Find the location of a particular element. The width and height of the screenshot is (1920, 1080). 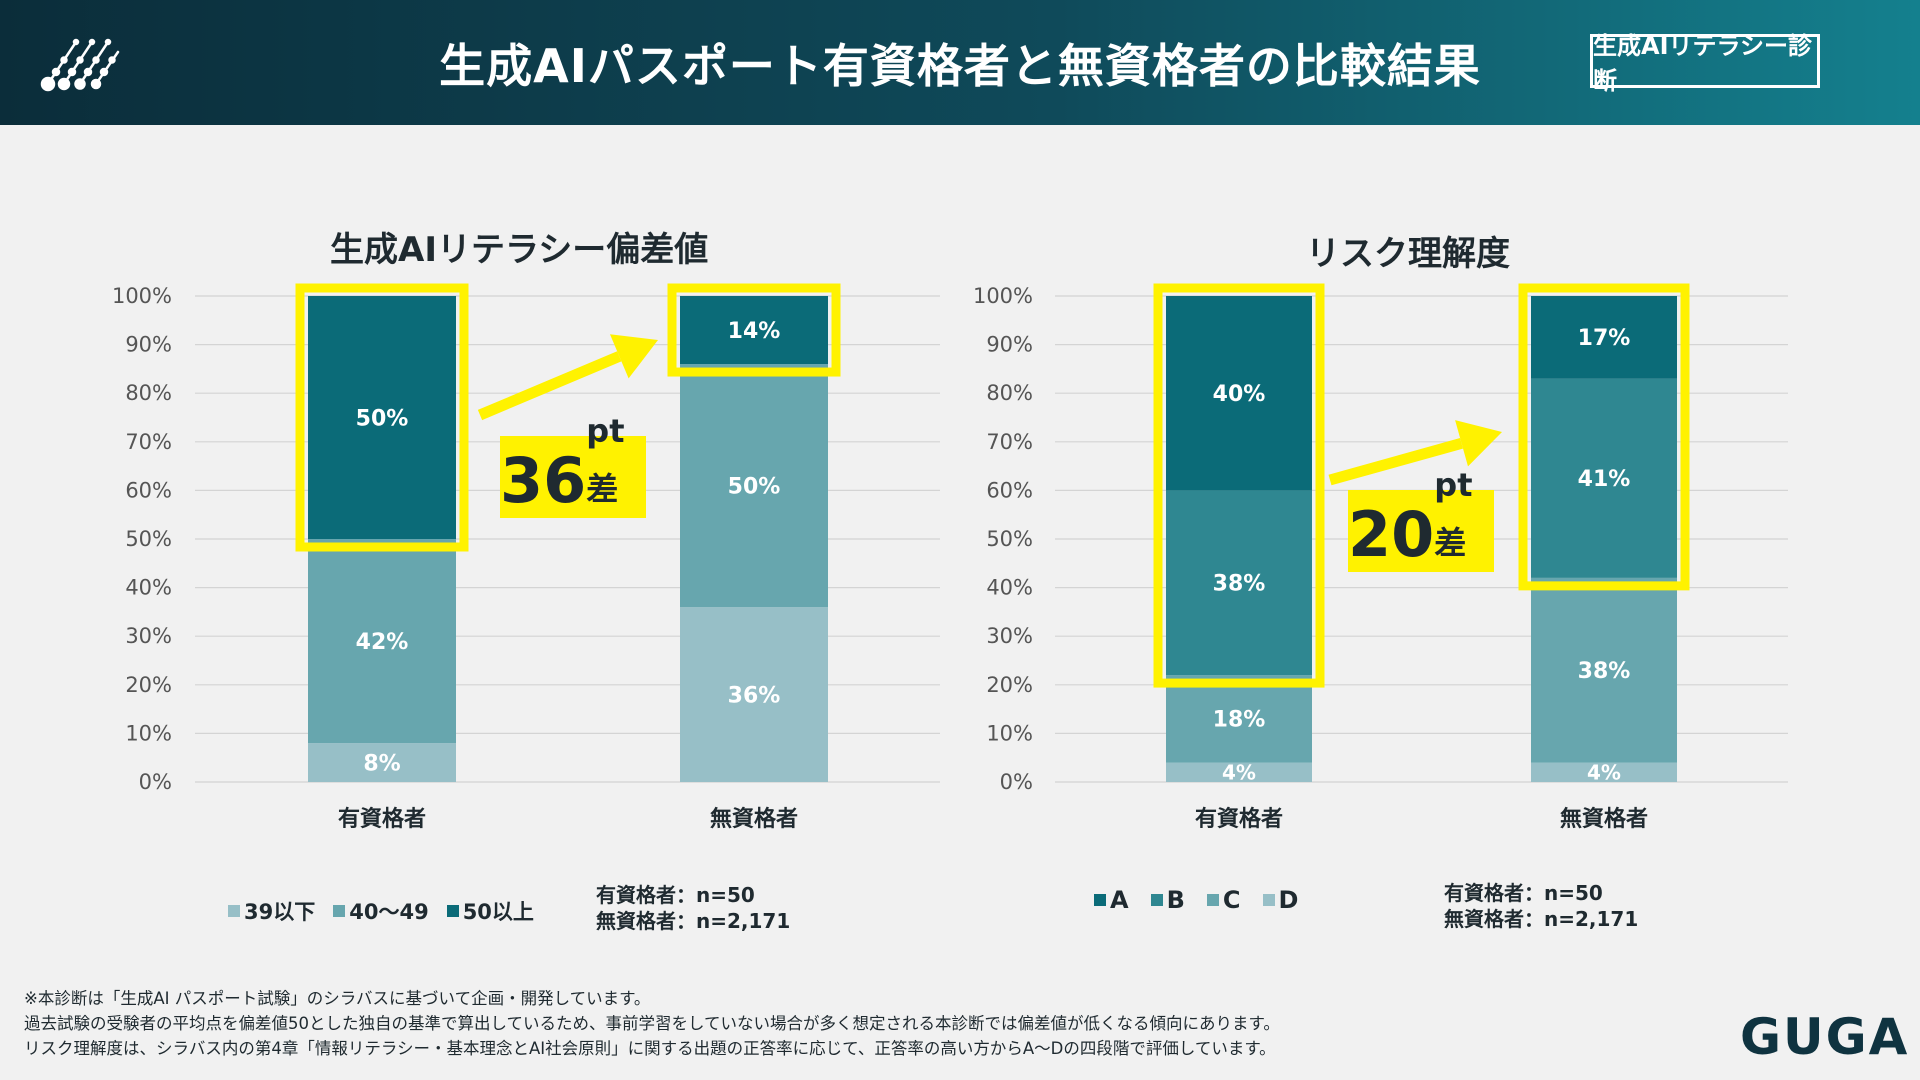

legend-item: A is located at coordinates (1111, 900).